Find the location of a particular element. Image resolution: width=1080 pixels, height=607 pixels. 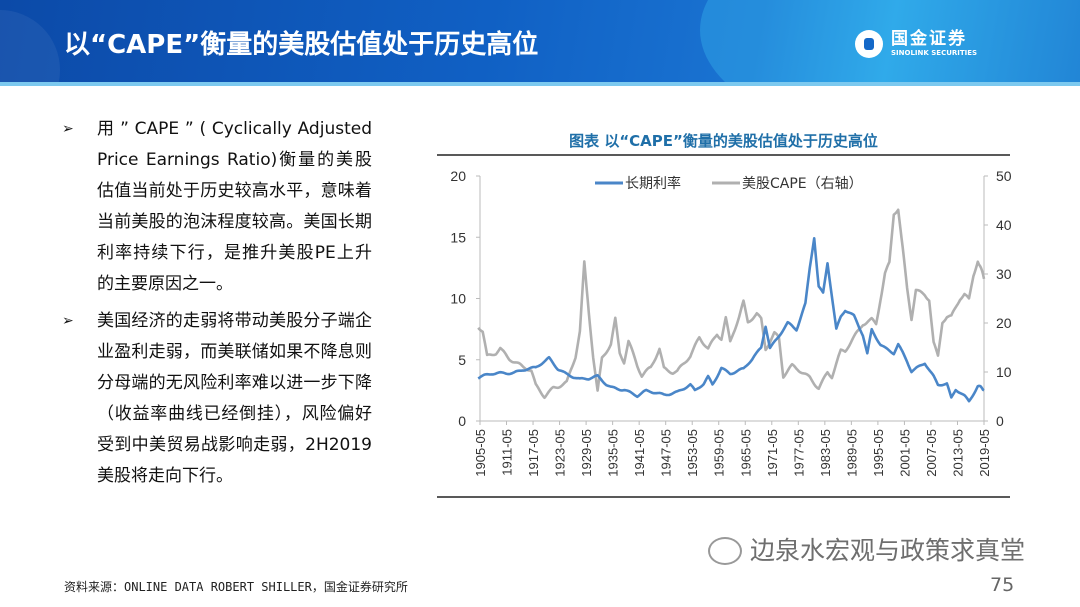

right-tick-label: 30 is located at coordinates (1004, 274).